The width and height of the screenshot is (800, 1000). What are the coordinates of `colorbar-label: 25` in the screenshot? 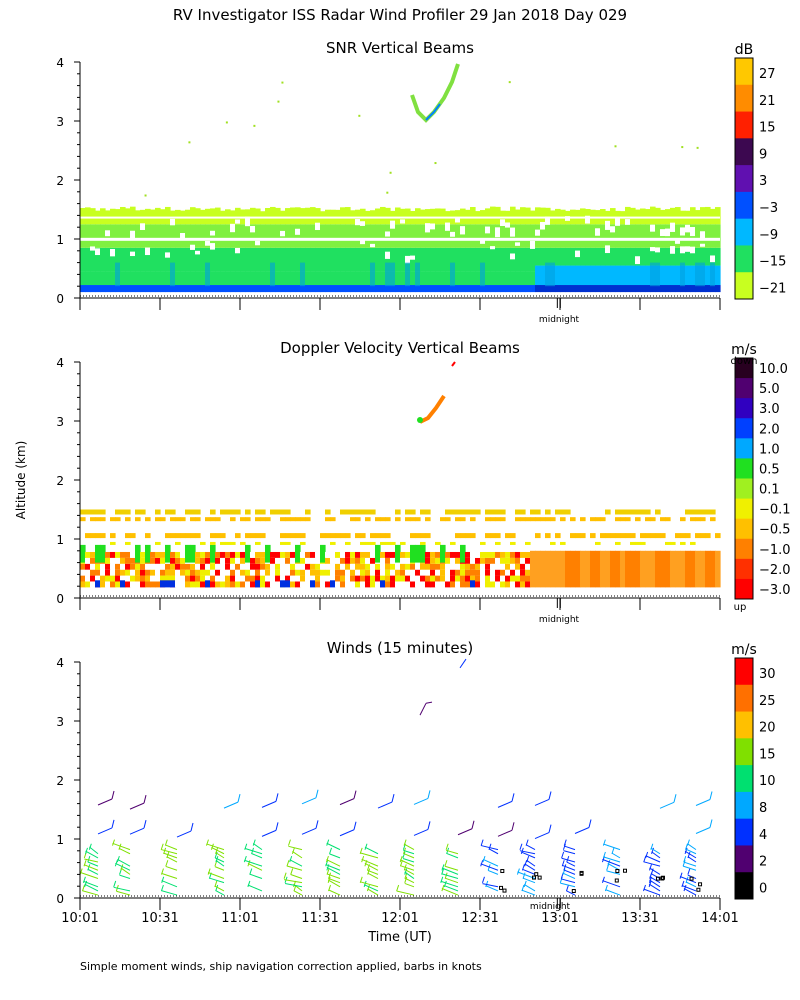 It's located at (767, 701).